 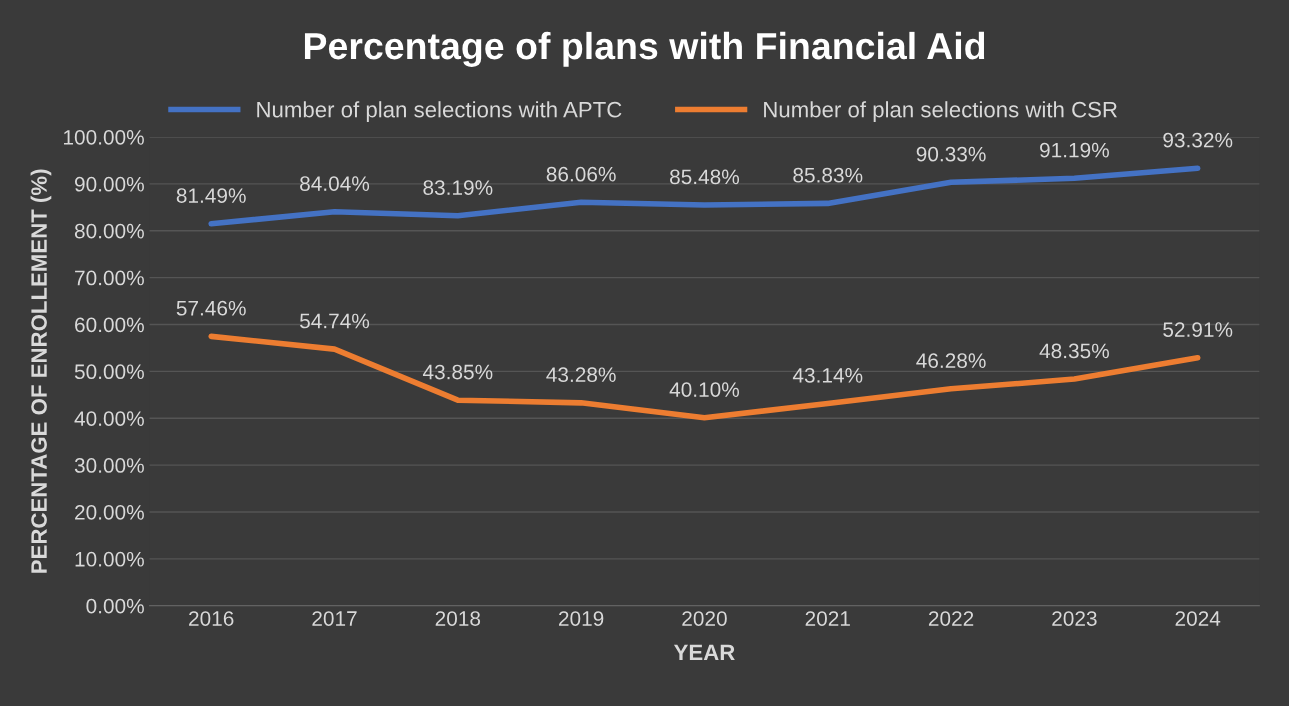 I want to click on y-tick-label: 0.00%, so click(x=115, y=606).